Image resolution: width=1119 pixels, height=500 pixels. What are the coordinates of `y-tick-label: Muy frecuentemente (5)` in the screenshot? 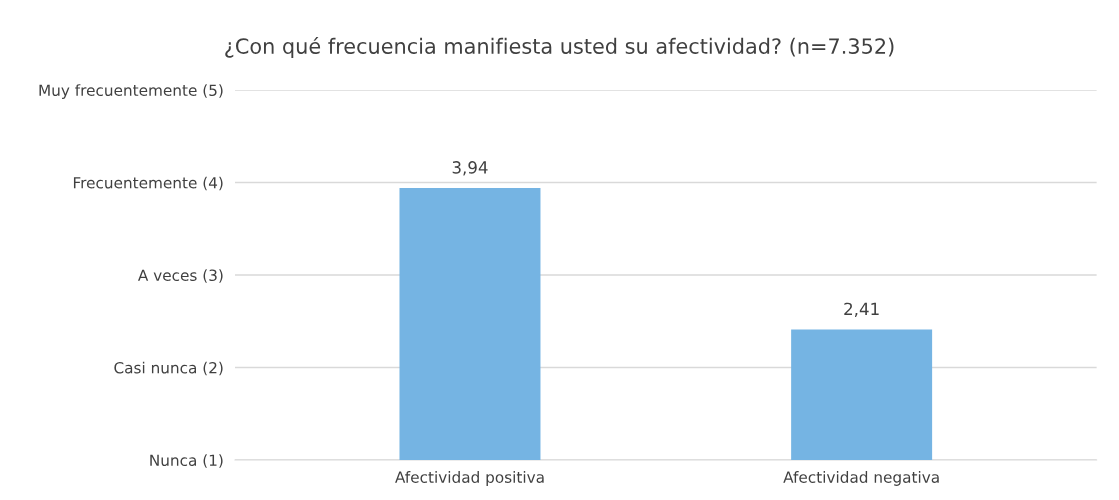 It's located at (131, 91).